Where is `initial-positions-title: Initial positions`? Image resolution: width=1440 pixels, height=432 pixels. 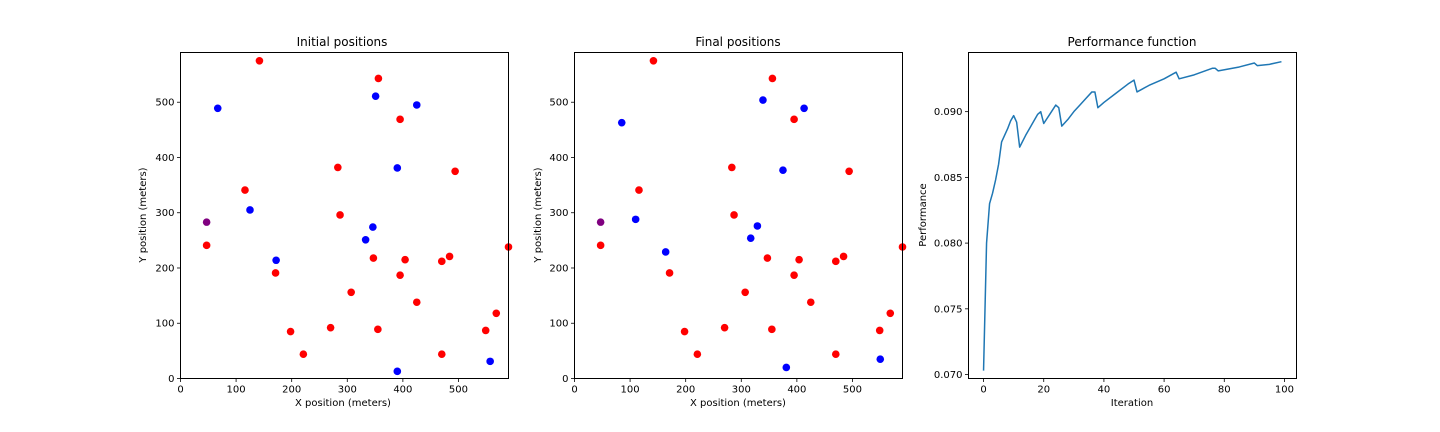 initial-positions-title: Initial positions is located at coordinates (342, 42).